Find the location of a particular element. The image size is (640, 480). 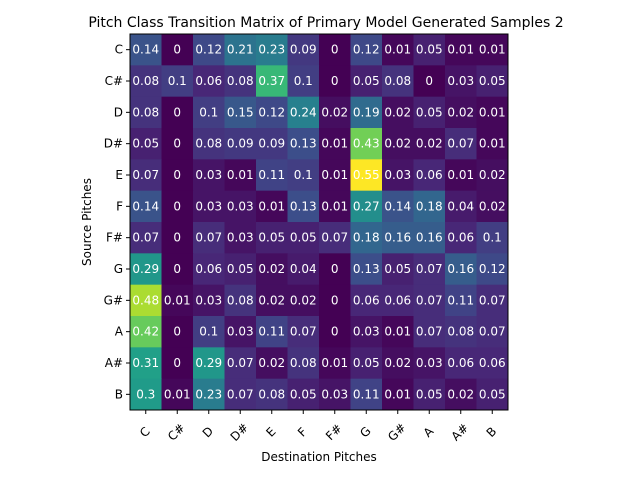

heatmap-cell-A#-B is located at coordinates (492, 363).